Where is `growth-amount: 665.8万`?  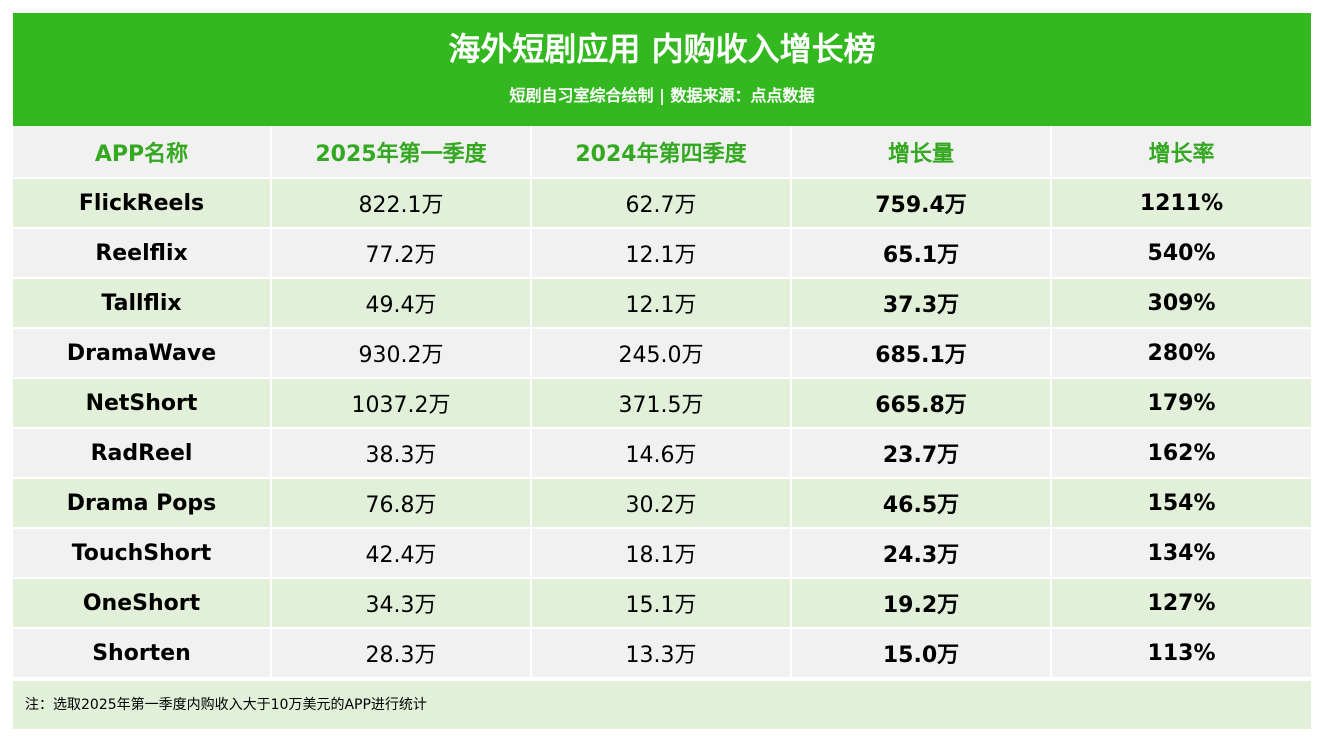
growth-amount: 665.8万 is located at coordinates (921, 403).